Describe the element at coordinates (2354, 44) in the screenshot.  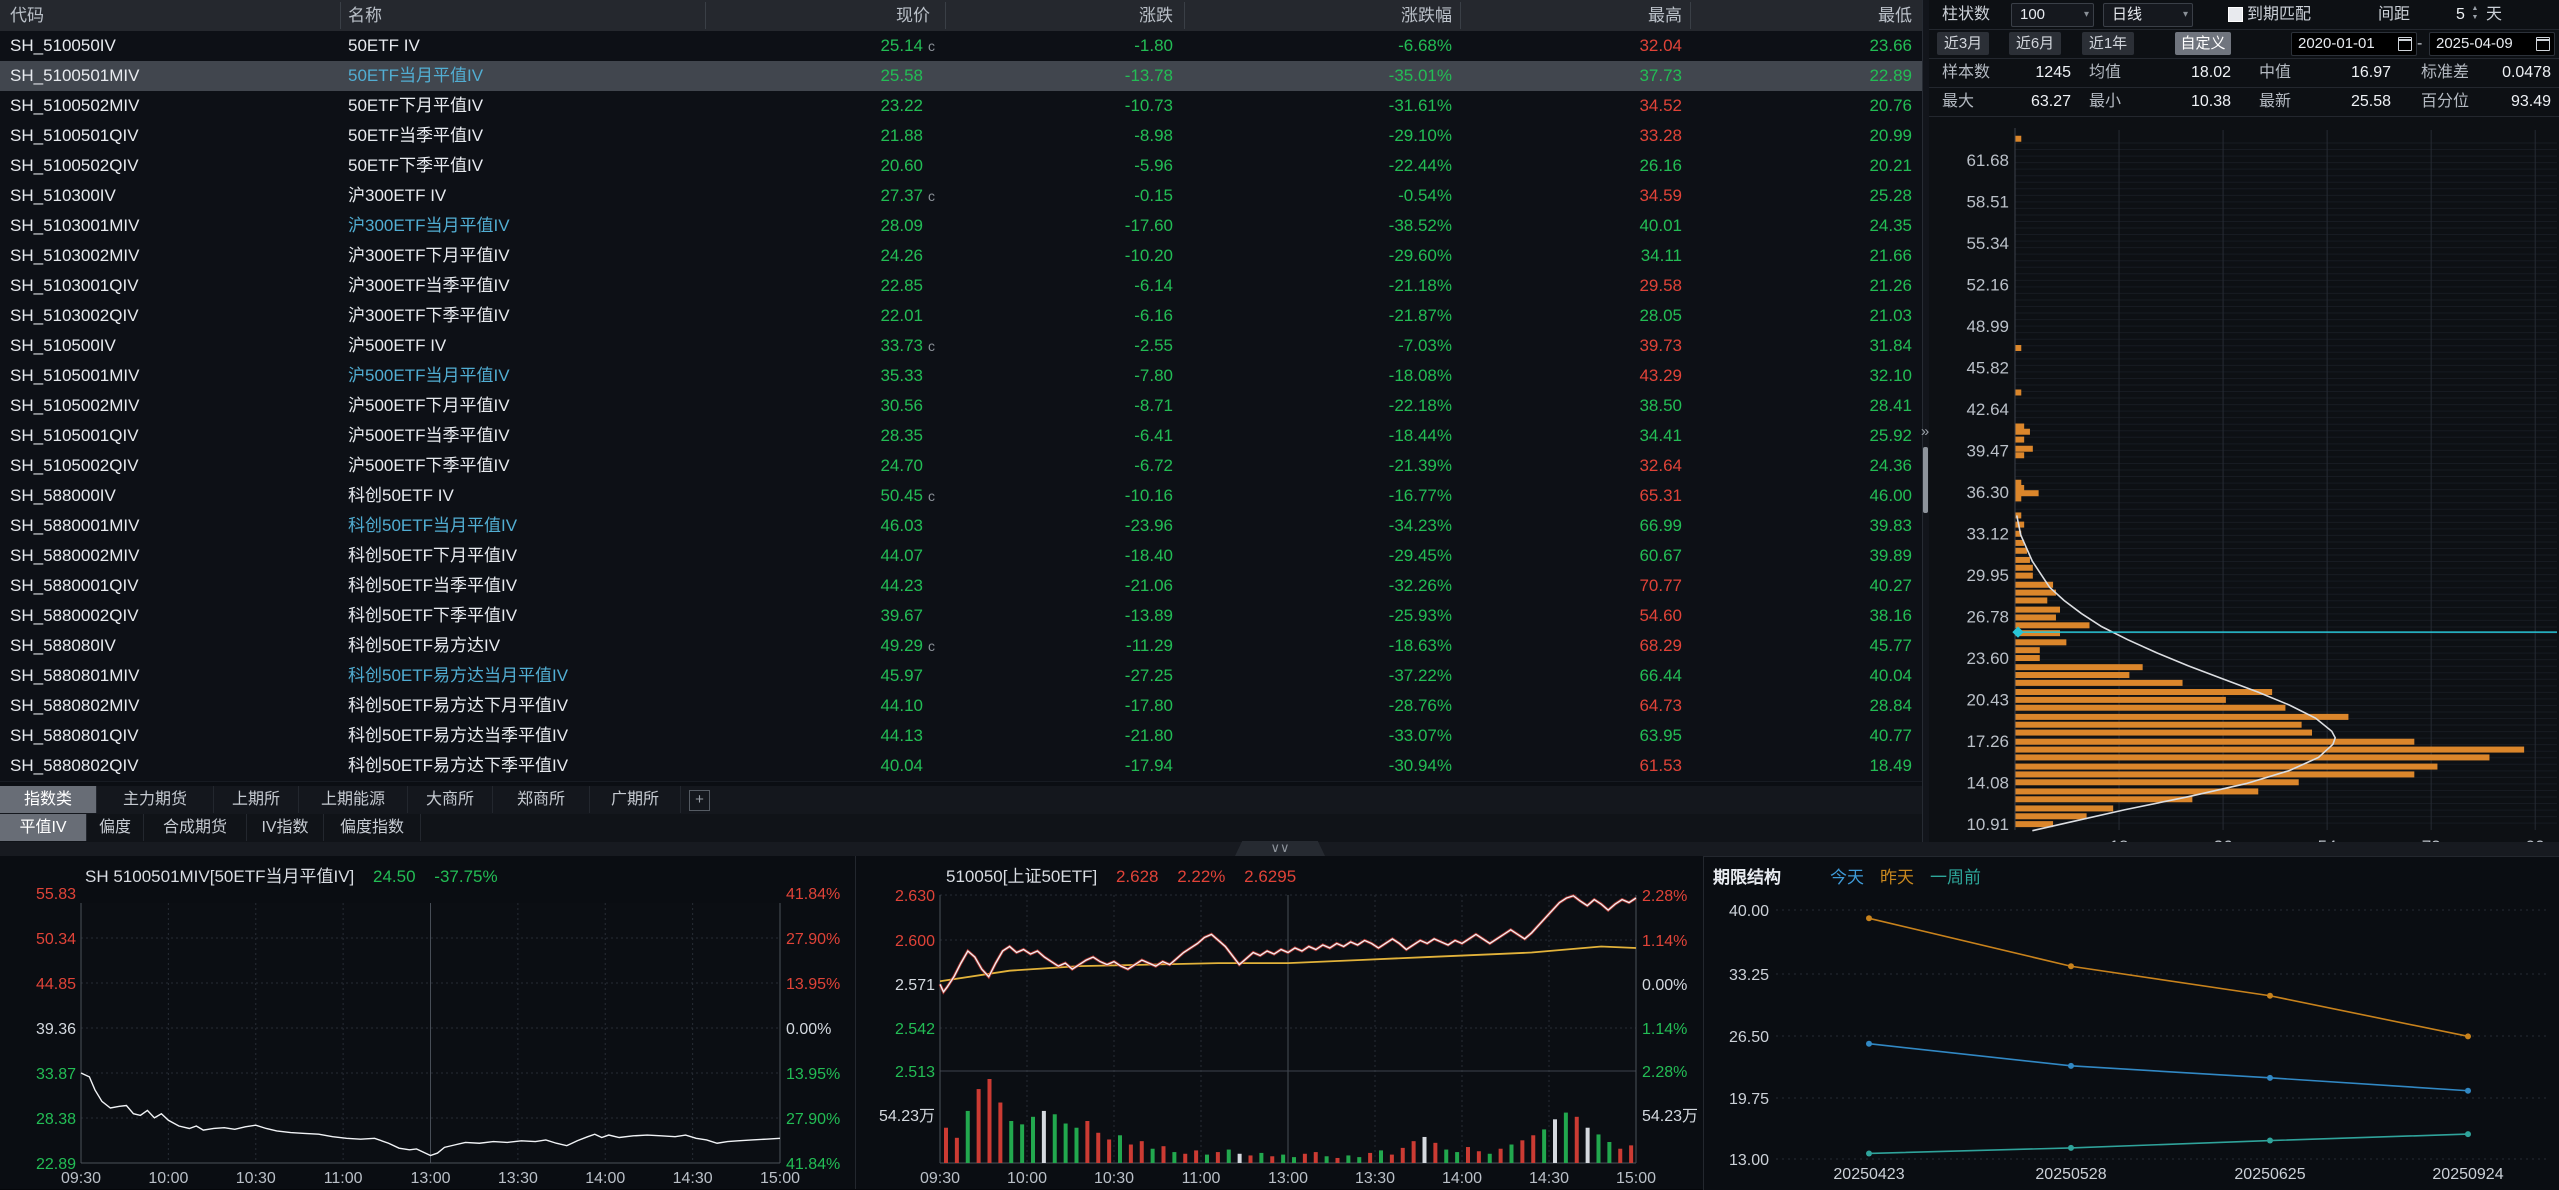
I see `date-from-input: 2020-01-01` at that location.